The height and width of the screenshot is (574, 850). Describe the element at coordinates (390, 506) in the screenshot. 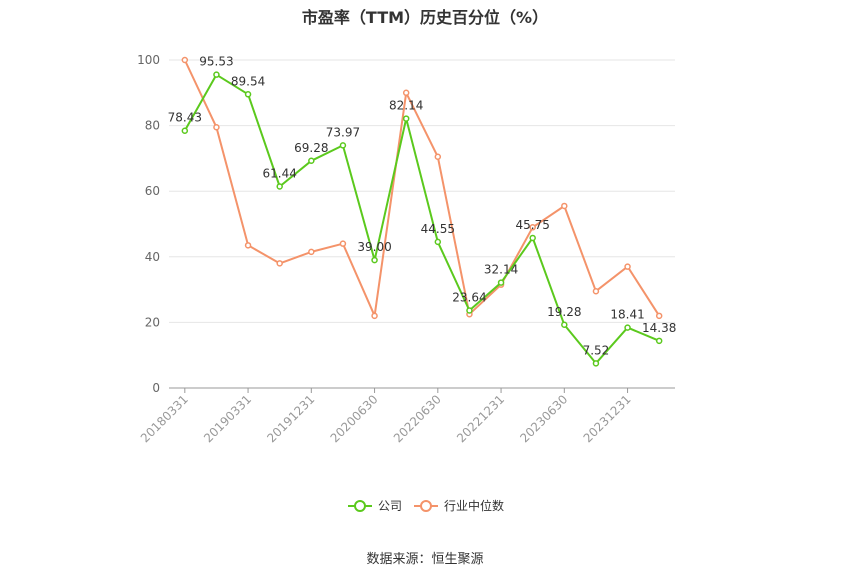

I see `legend-label: 公司` at that location.